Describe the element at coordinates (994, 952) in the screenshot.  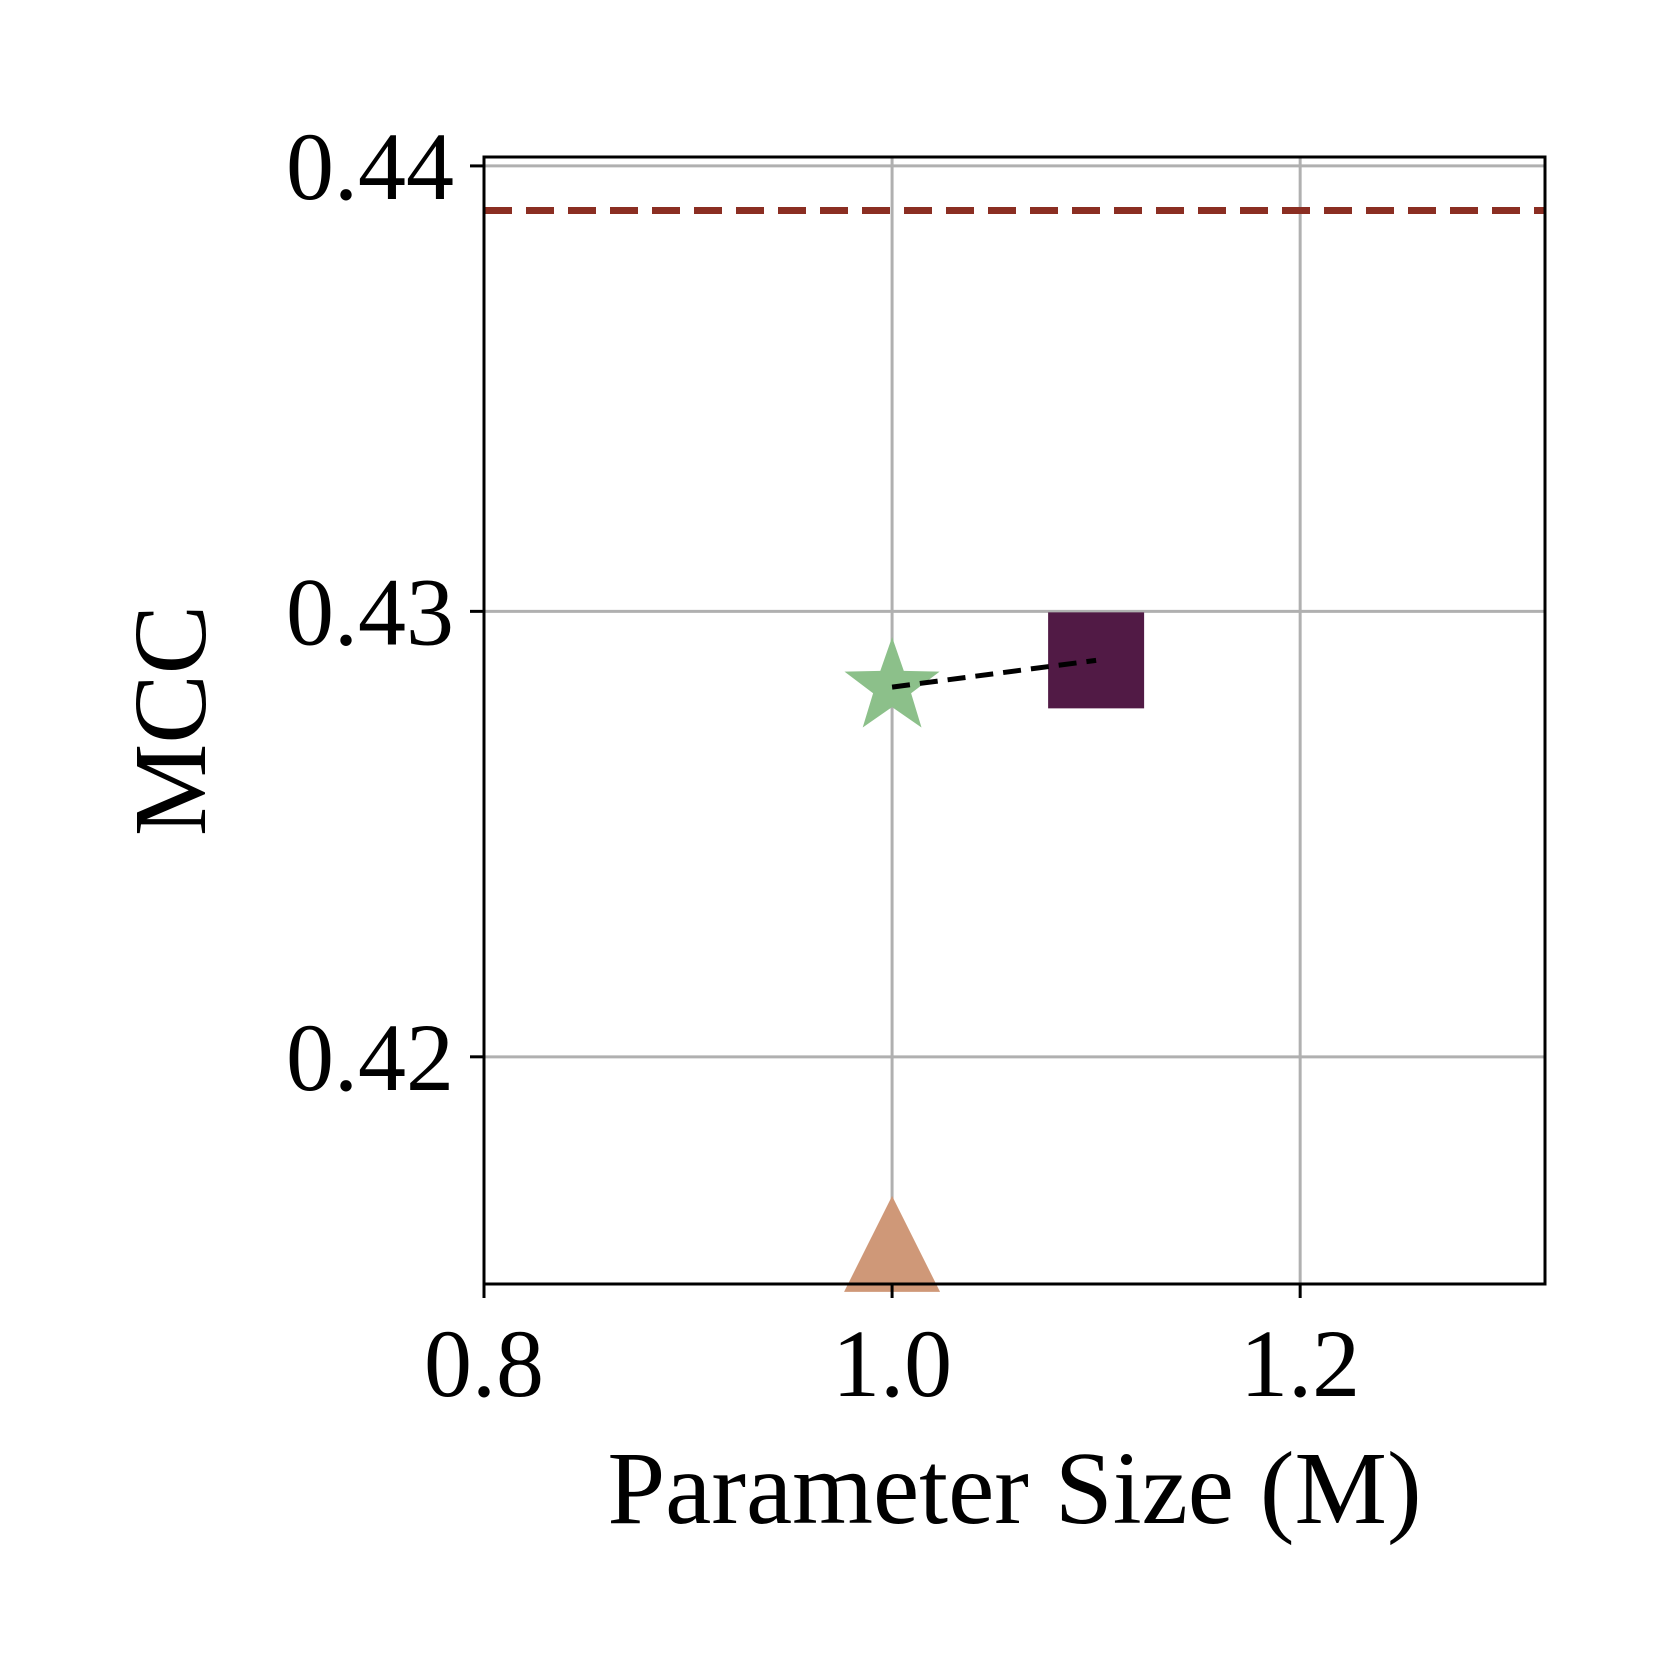
I see `marks` at that location.